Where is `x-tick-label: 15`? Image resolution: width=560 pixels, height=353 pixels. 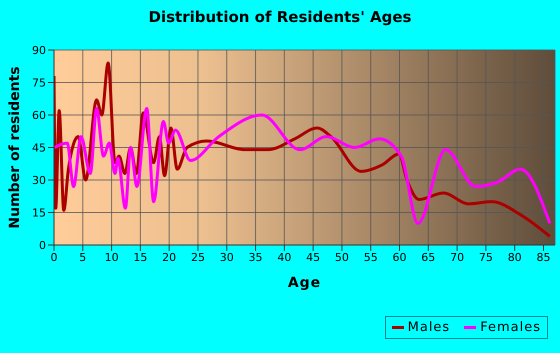
x-tick-label: 15 is located at coordinates (140, 257).